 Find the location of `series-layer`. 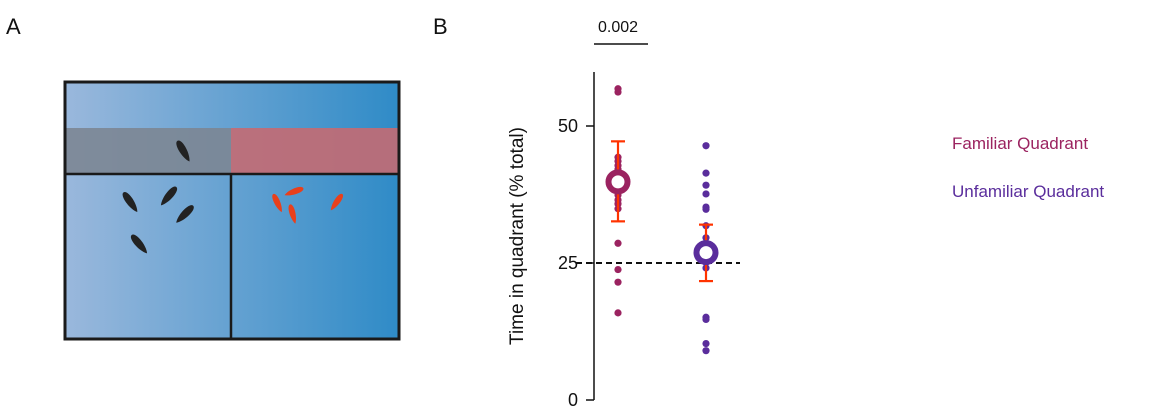

series-layer is located at coordinates (662, 220).